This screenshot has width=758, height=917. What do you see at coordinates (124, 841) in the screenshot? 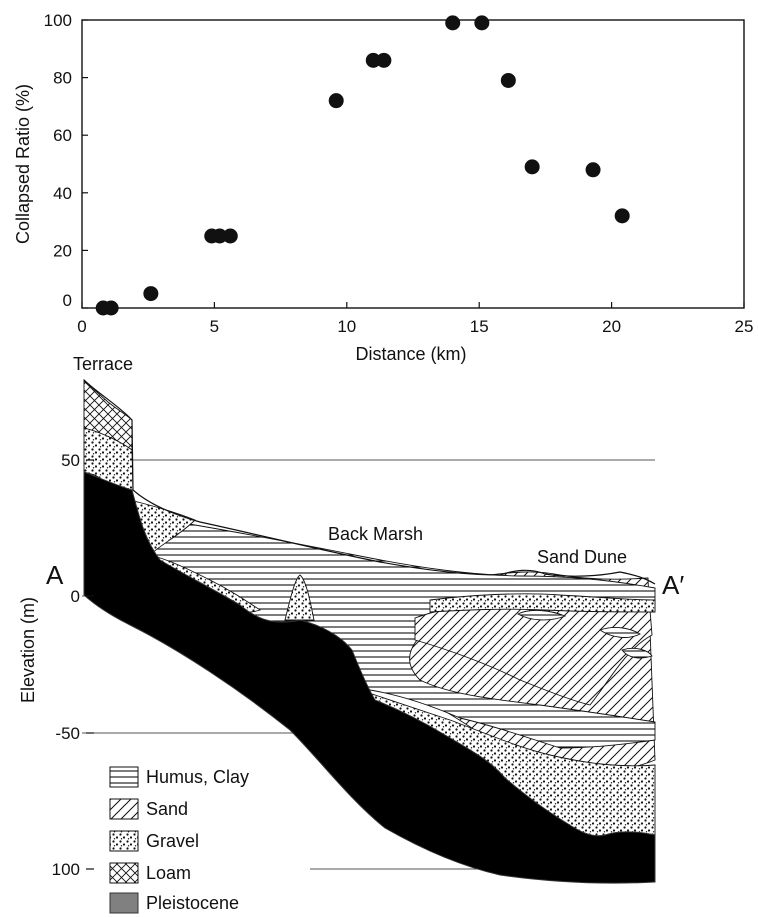
I see `legend-swatch-gravel` at bounding box center [124, 841].